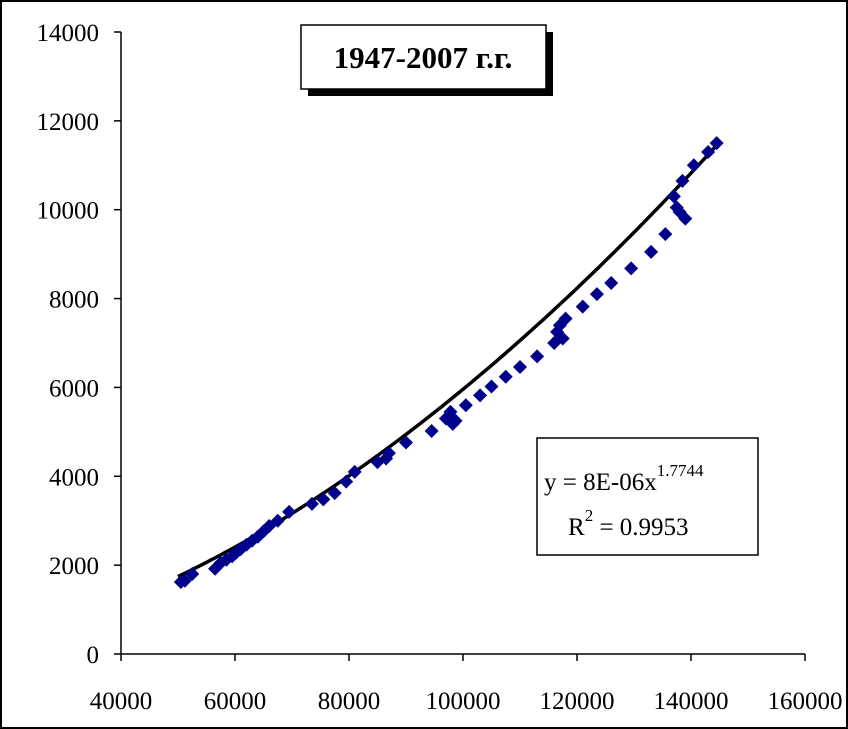 This screenshot has height=729, width=848. What do you see at coordinates (68, 211) in the screenshot?
I see `y-tick-label: 10000` at bounding box center [68, 211].